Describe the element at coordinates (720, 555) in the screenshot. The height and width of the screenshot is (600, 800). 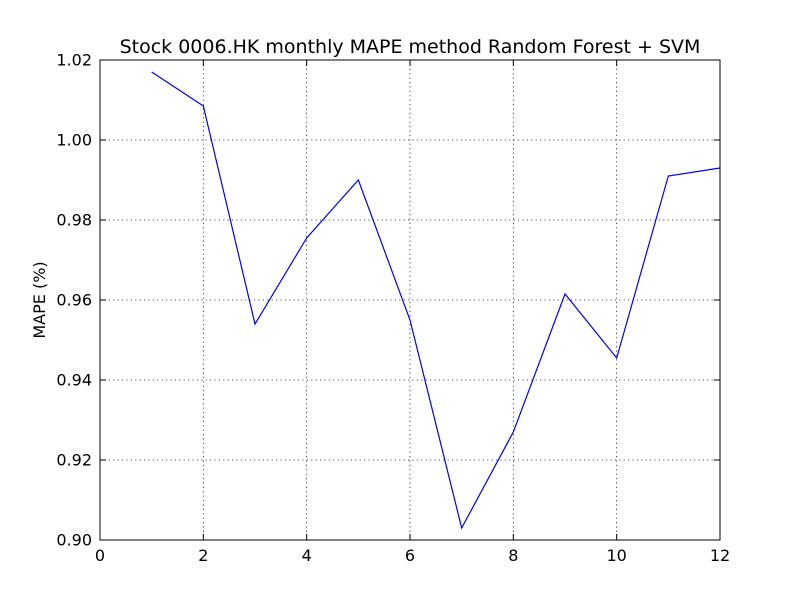
I see `x-tick-label: 12` at that location.